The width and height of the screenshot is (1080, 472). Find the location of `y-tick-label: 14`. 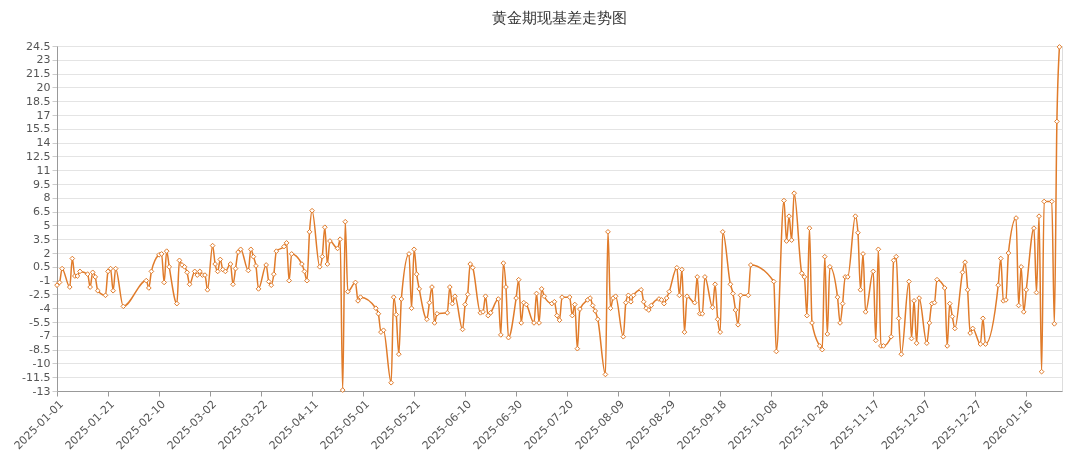

y-tick-label: 14 is located at coordinates (43, 143).